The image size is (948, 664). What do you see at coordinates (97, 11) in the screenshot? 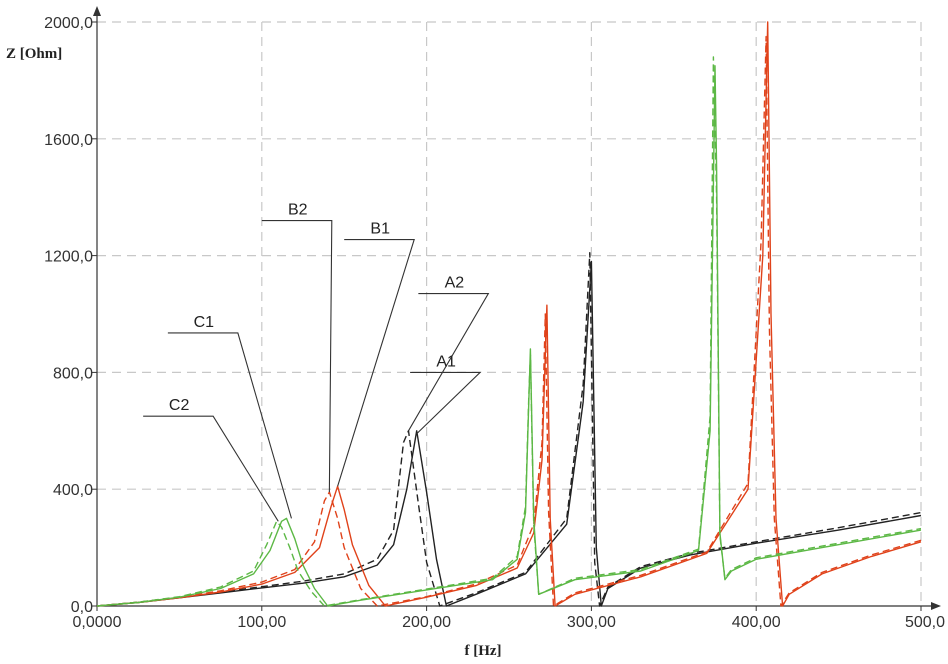
I see `y-axis-arrow` at bounding box center [97, 11].